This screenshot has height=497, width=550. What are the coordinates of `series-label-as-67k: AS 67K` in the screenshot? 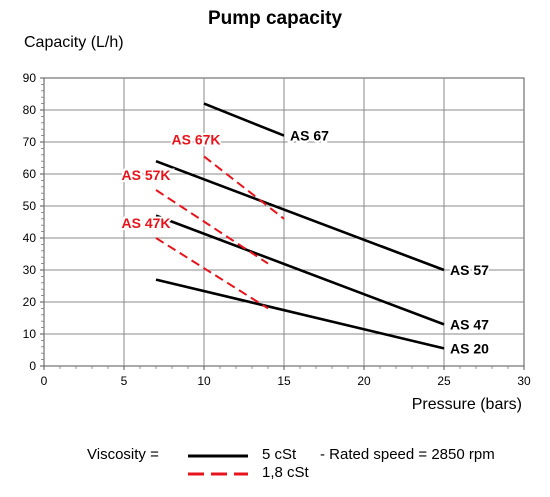 It's located at (195, 139).